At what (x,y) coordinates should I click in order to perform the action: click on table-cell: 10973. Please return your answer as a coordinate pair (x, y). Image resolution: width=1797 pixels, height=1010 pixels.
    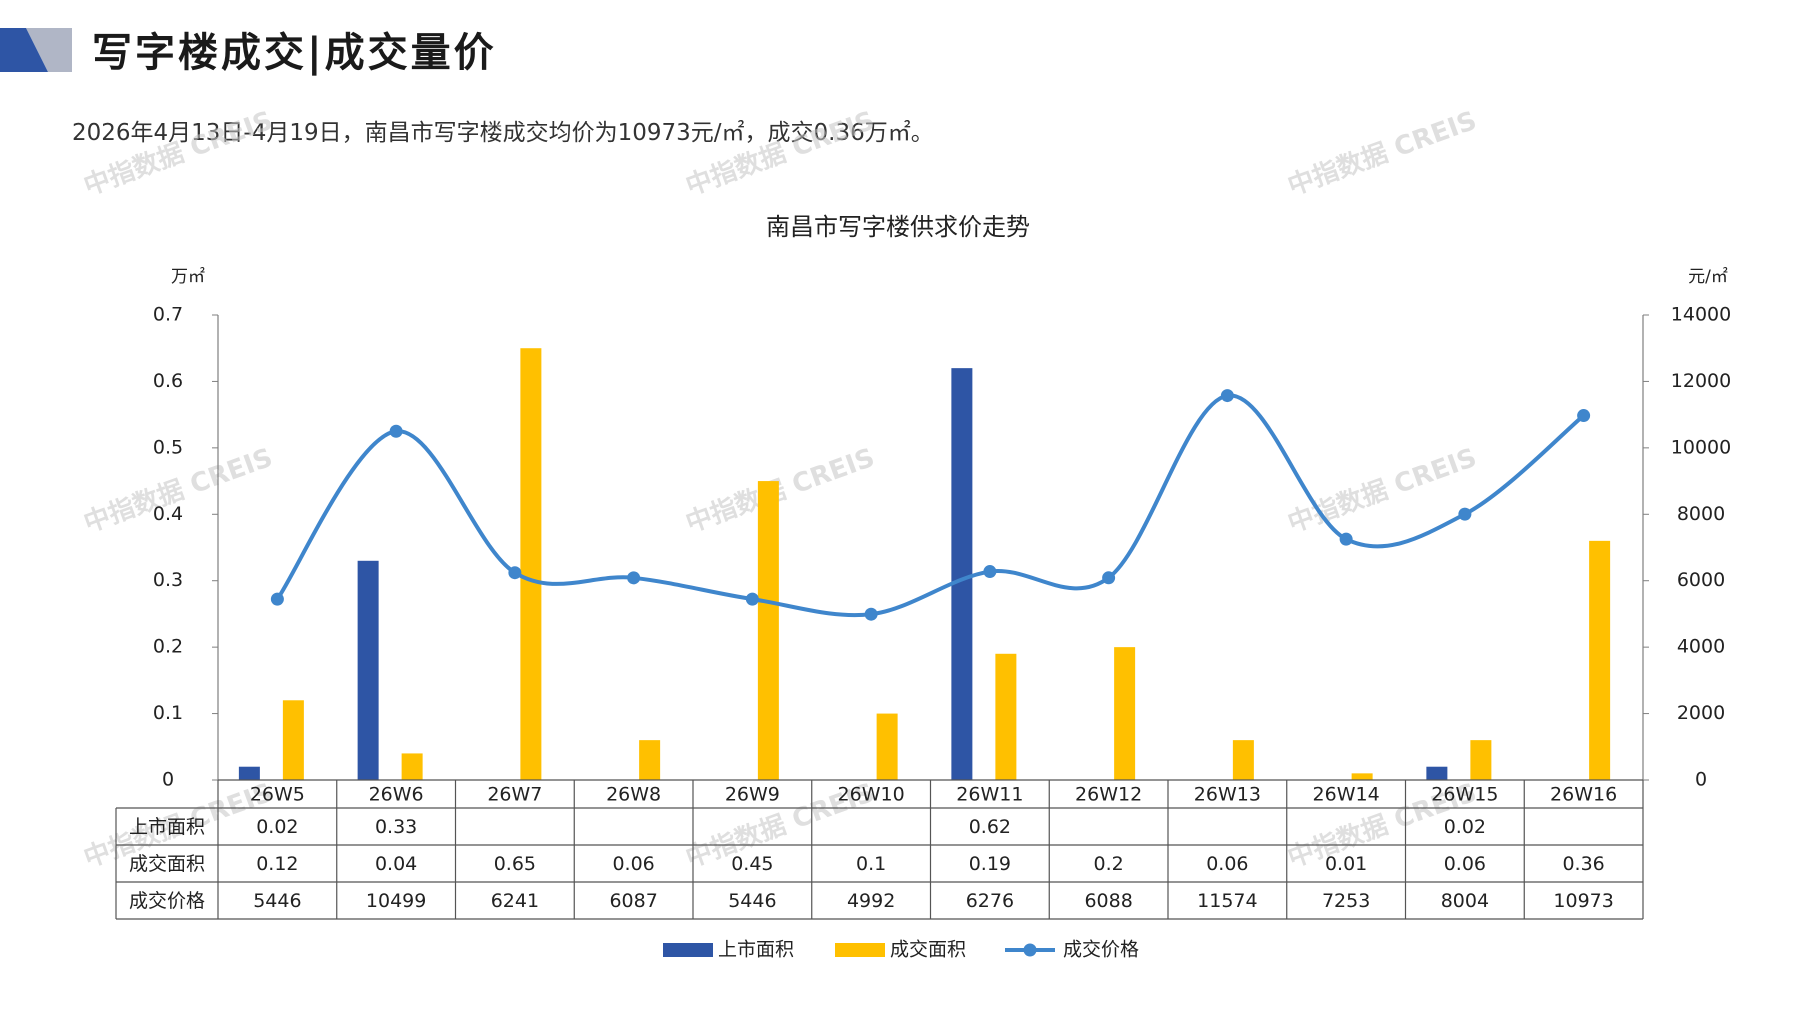
    Looking at the image, I should click on (1583, 901).